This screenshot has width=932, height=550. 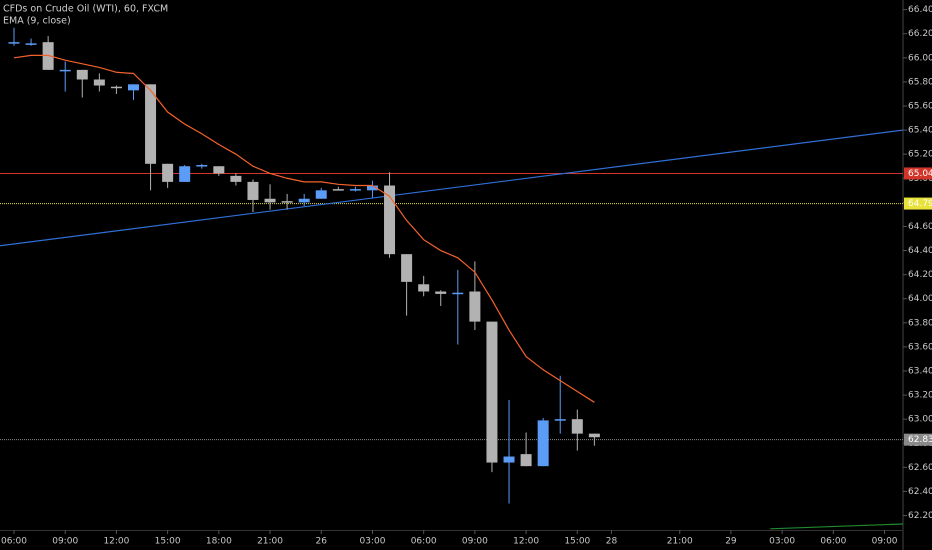 I want to click on y-tick-label: 66.00, so click(x=920, y=58).